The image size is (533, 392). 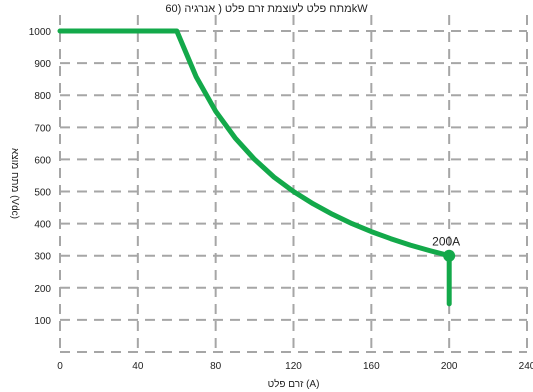 What do you see at coordinates (42, 257) in the screenshot?
I see `y-tick-label: 300` at bounding box center [42, 257].